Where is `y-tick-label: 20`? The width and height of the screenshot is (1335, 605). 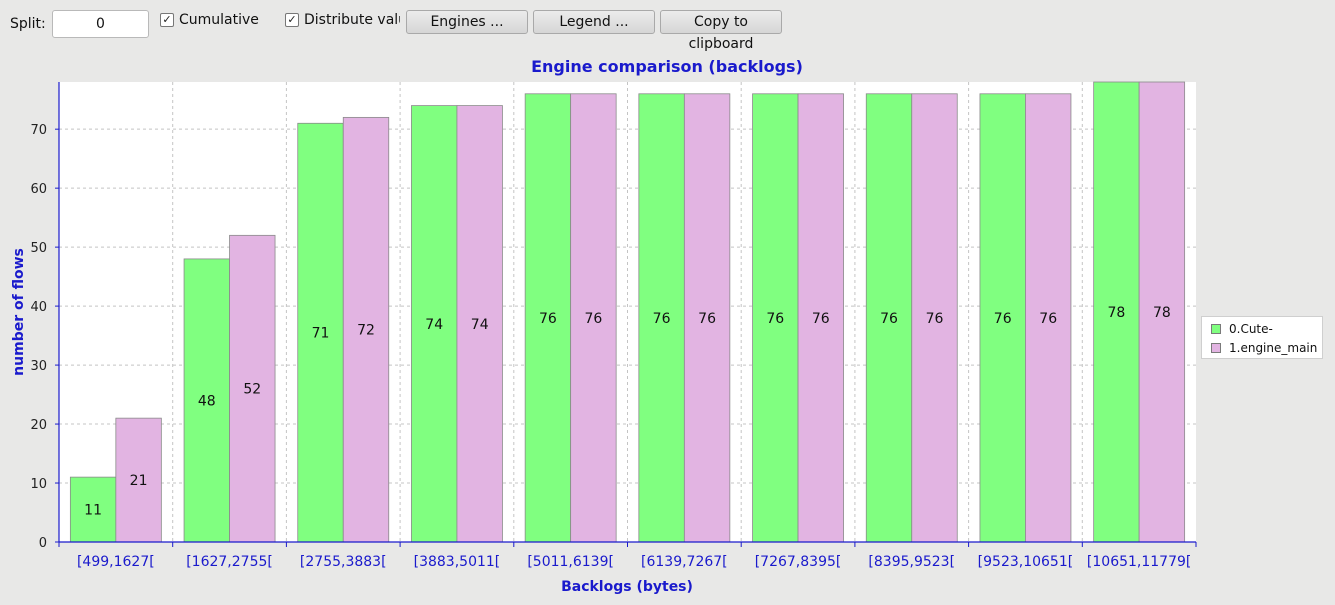 y-tick-label: 20 is located at coordinates (38, 425).